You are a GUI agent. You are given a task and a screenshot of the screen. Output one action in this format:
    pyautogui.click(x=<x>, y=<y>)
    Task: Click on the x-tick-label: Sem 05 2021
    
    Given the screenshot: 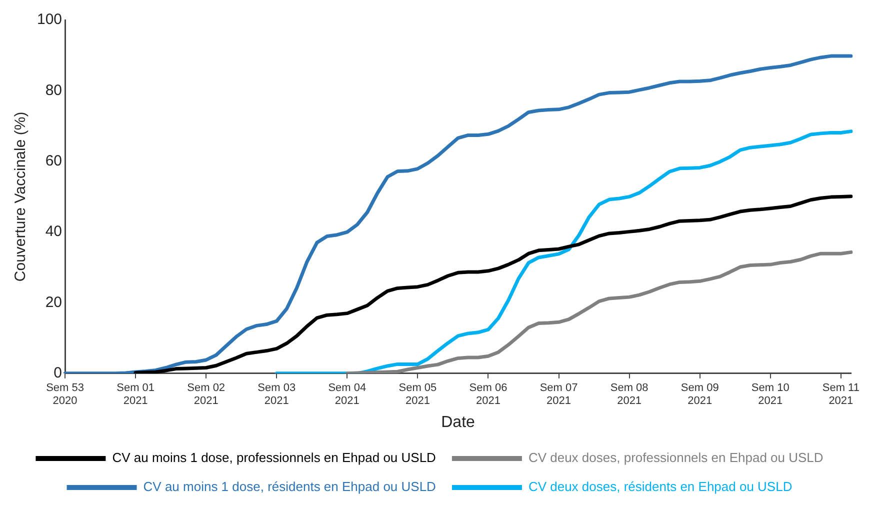 What is the action you would take?
    pyautogui.click(x=417, y=395)
    